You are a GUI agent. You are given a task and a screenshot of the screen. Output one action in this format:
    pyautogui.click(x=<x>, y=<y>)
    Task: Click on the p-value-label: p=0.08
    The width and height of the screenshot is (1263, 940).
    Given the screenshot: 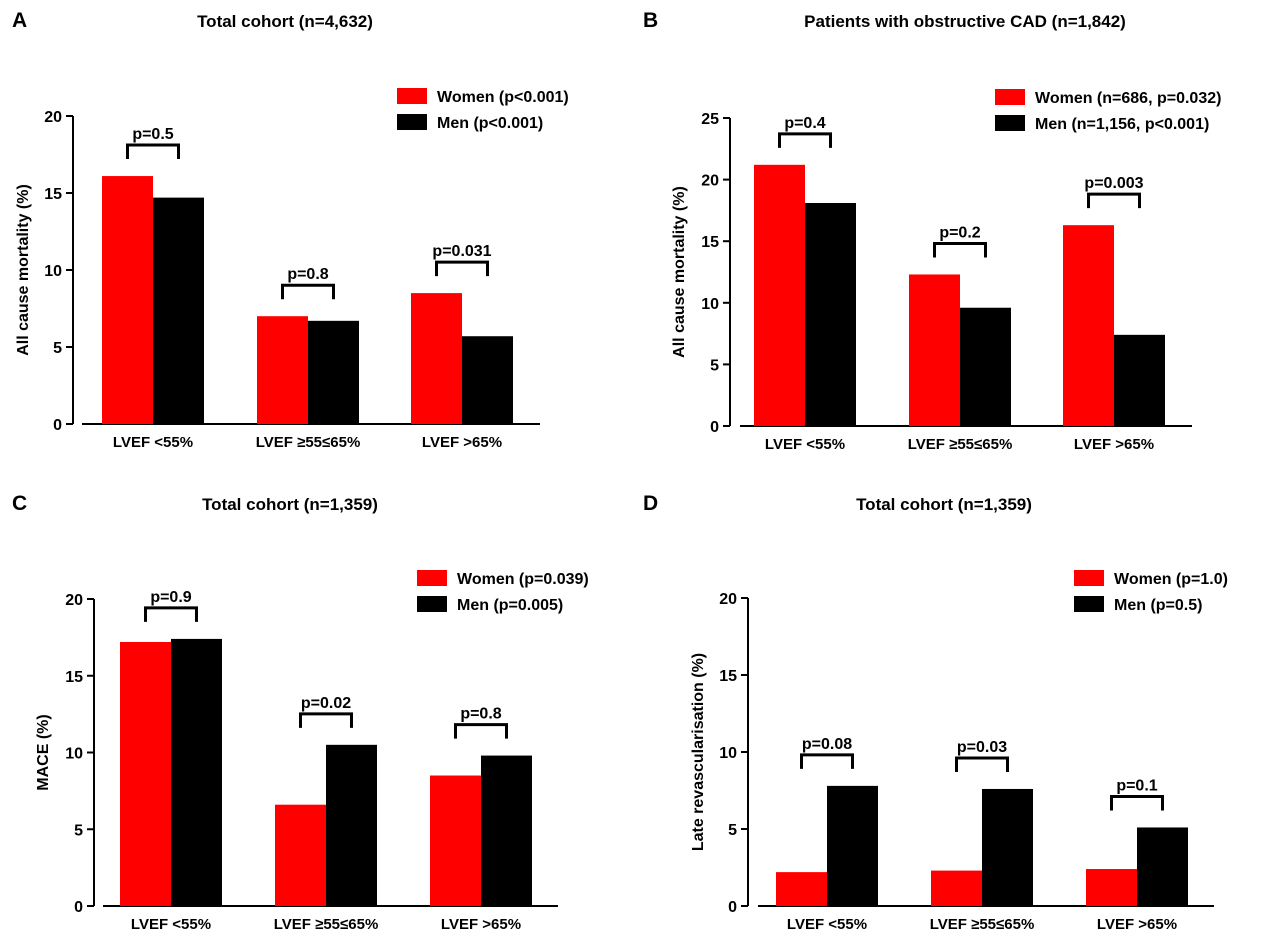 What is the action you would take?
    pyautogui.click(x=827, y=744)
    